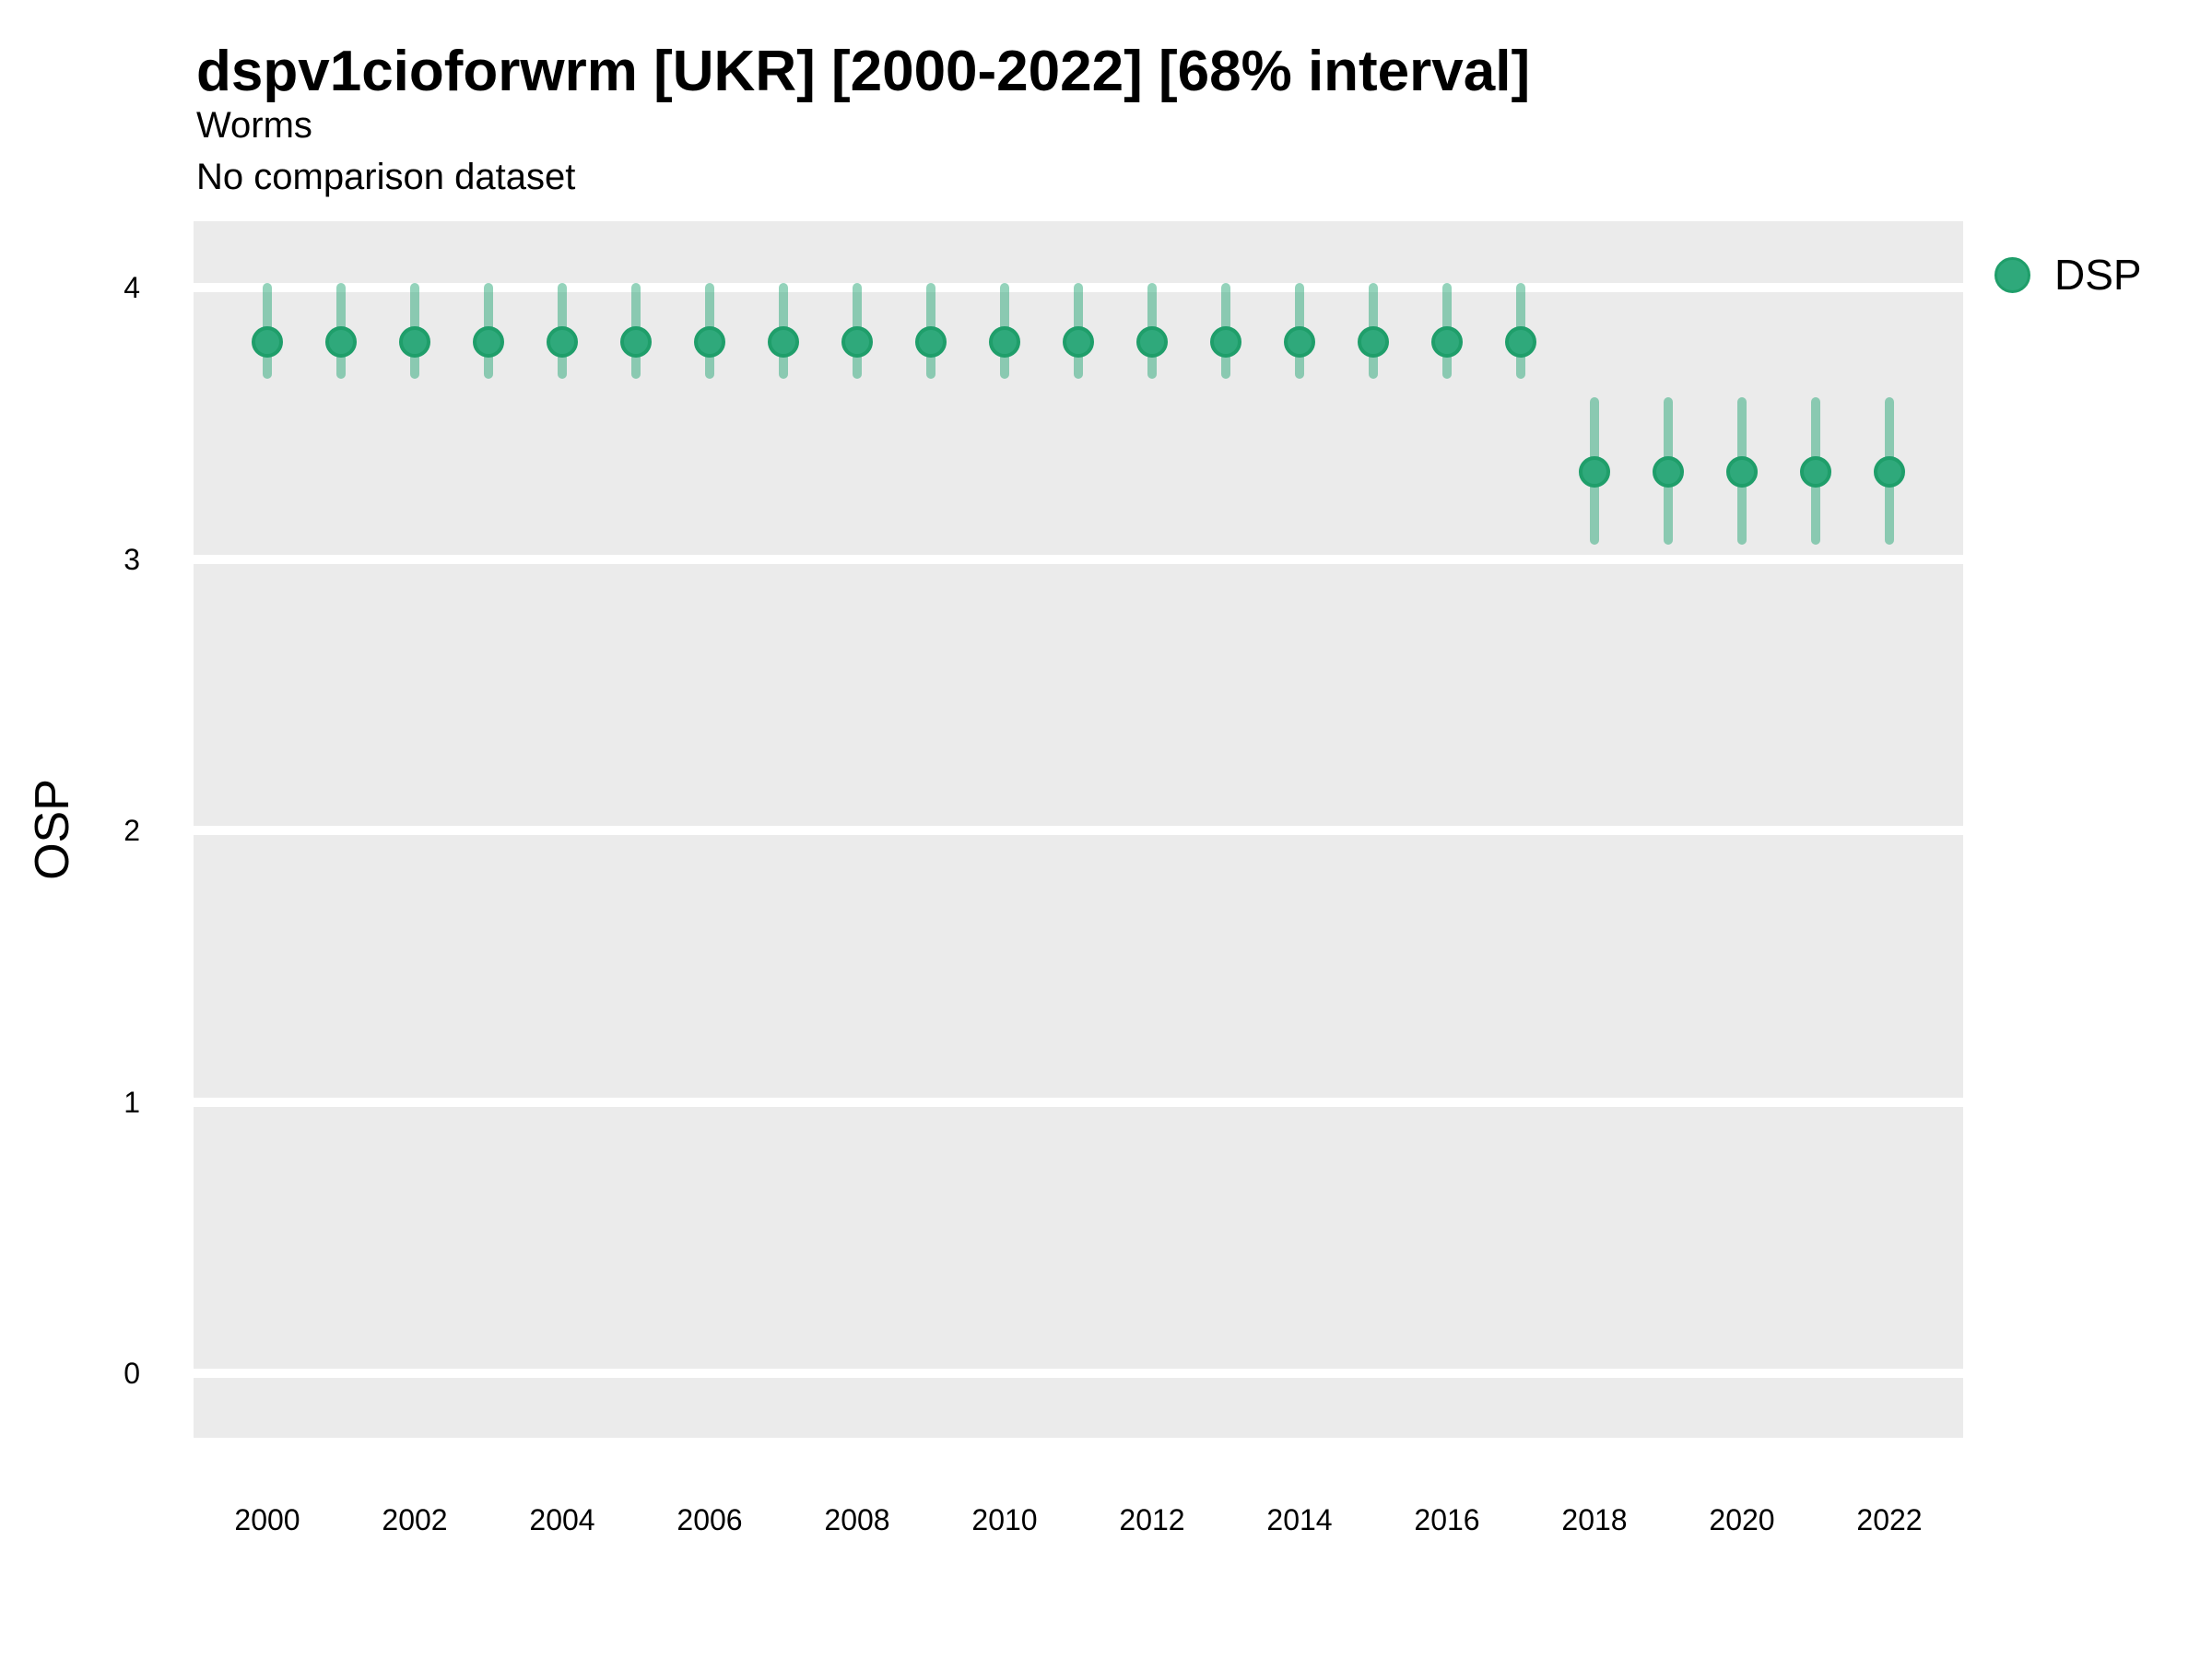  I want to click on point-2007, so click(783, 341).